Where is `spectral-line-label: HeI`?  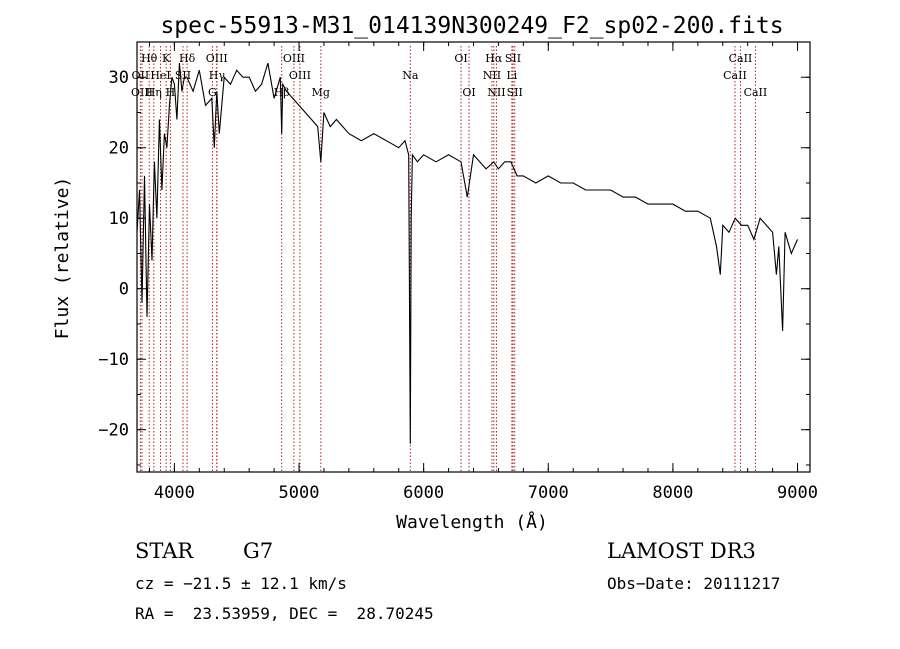 spectral-line-label: HeI is located at coordinates (160, 75).